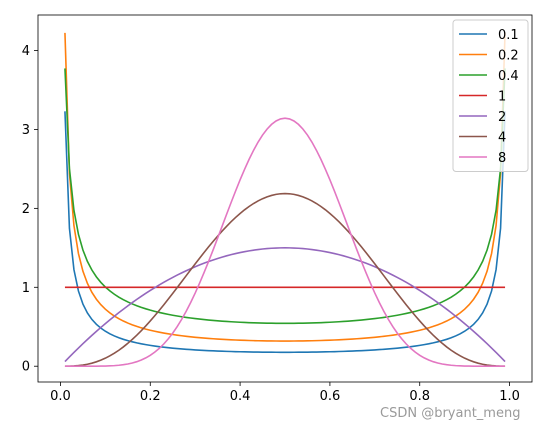 The height and width of the screenshot is (432, 552). Describe the element at coordinates (419, 396) in the screenshot. I see `x-tick-label: 0.8` at that location.